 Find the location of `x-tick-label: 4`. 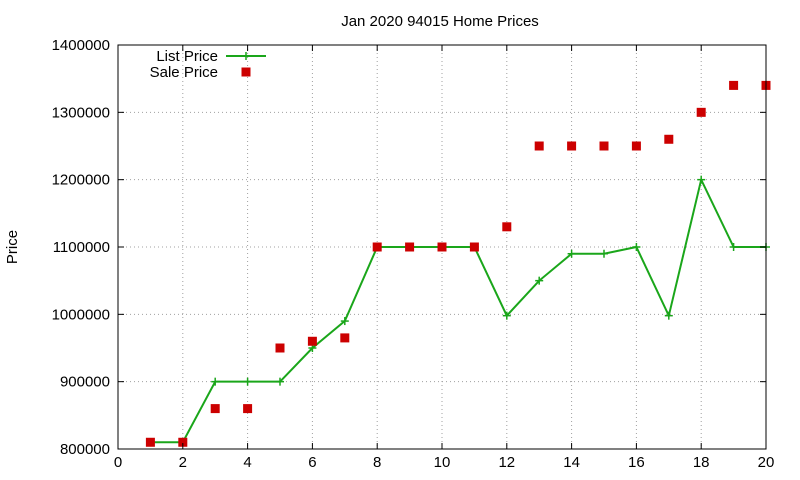

x-tick-label: 4 is located at coordinates (247, 462).